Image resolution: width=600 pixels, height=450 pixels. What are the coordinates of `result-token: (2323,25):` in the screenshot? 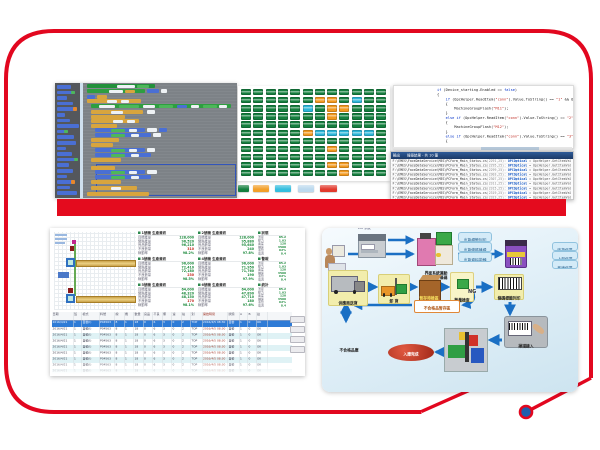 It's located at (497, 196).